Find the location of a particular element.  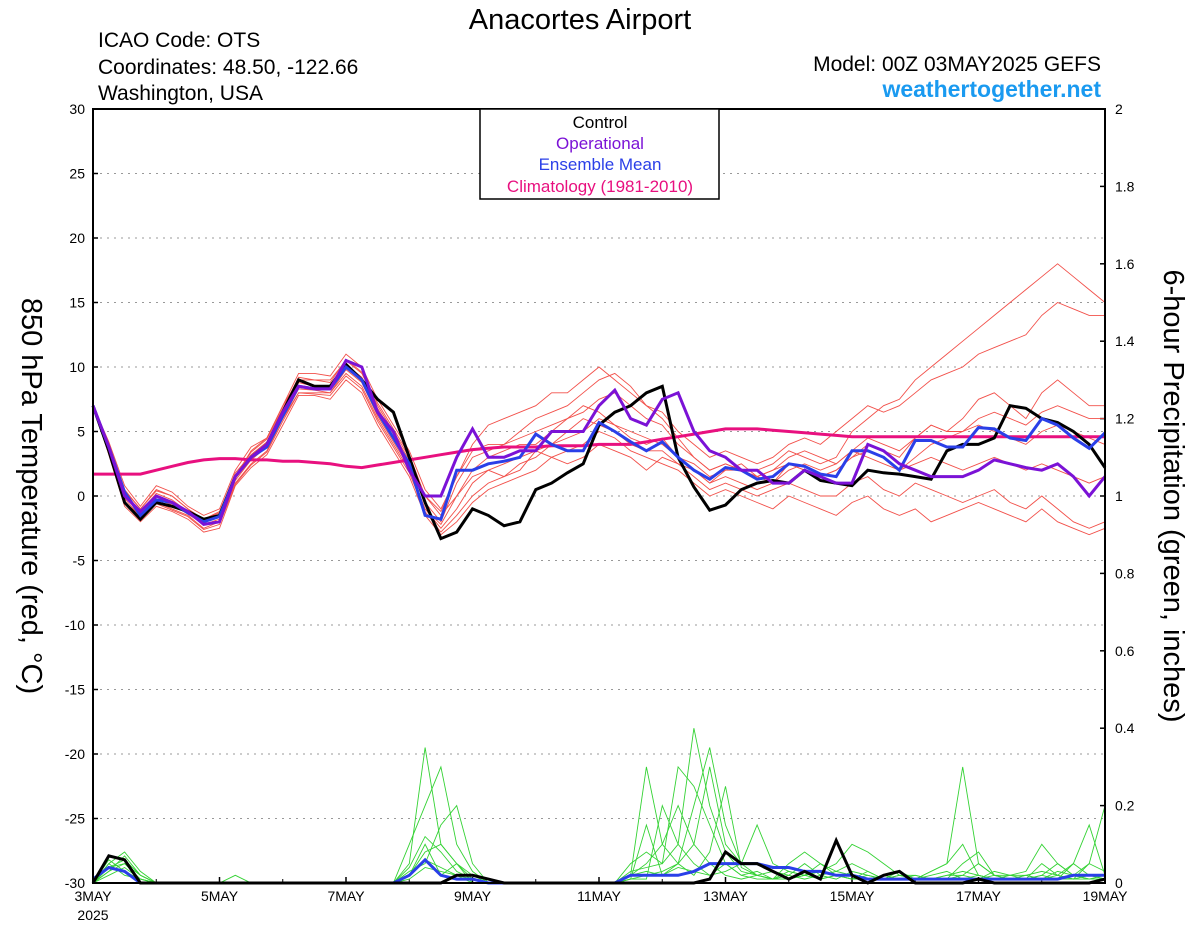

y2-tick-label: 0.2 is located at coordinates (1125, 806).